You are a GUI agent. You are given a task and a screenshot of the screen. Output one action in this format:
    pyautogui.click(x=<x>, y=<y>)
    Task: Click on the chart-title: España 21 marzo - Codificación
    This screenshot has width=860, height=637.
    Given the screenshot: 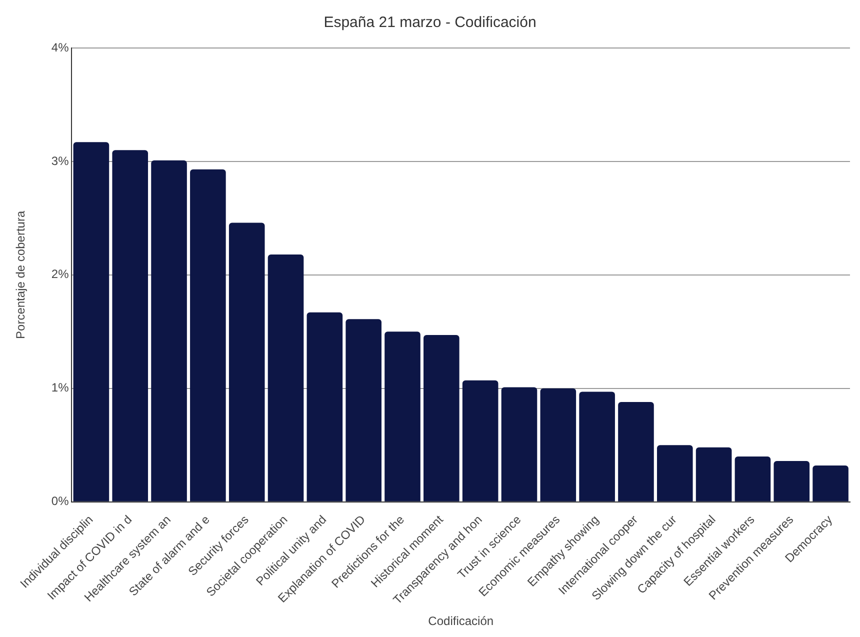 What is the action you would take?
    pyautogui.click(x=430, y=23)
    